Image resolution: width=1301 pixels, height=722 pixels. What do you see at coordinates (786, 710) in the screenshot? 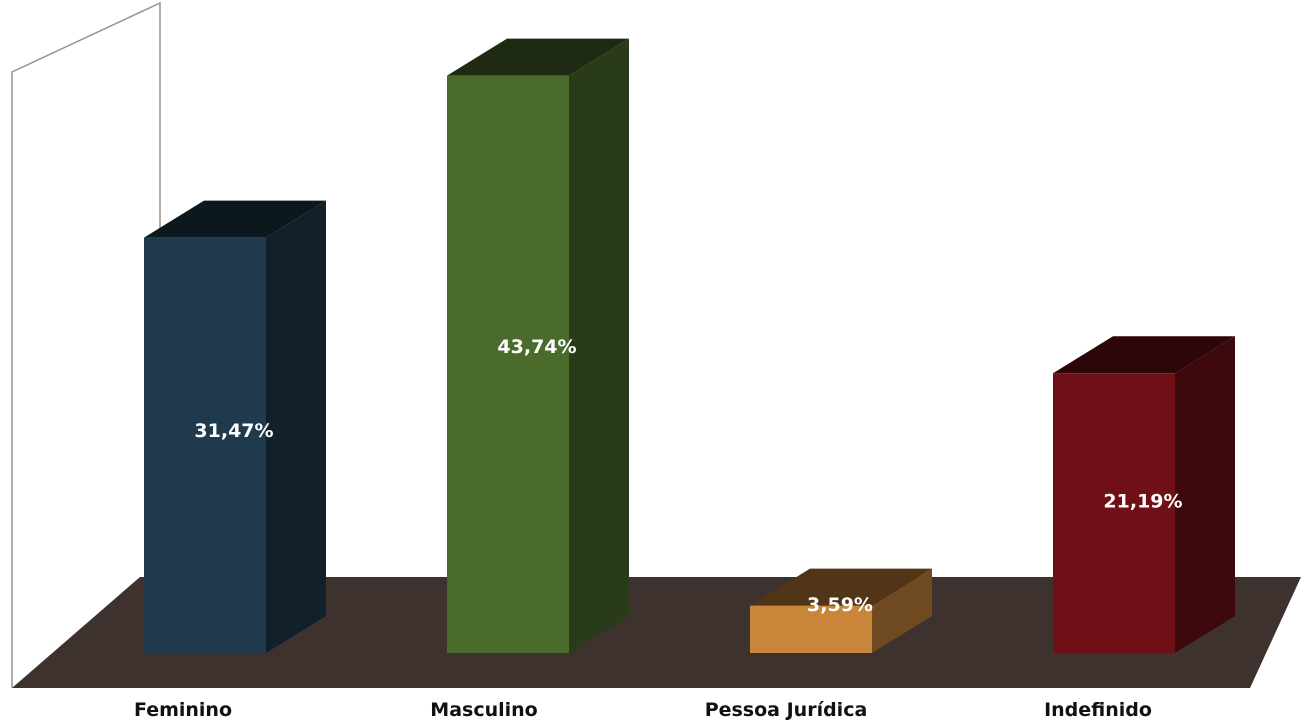
I see `category-label: Pessoa Jurídica` at bounding box center [786, 710].